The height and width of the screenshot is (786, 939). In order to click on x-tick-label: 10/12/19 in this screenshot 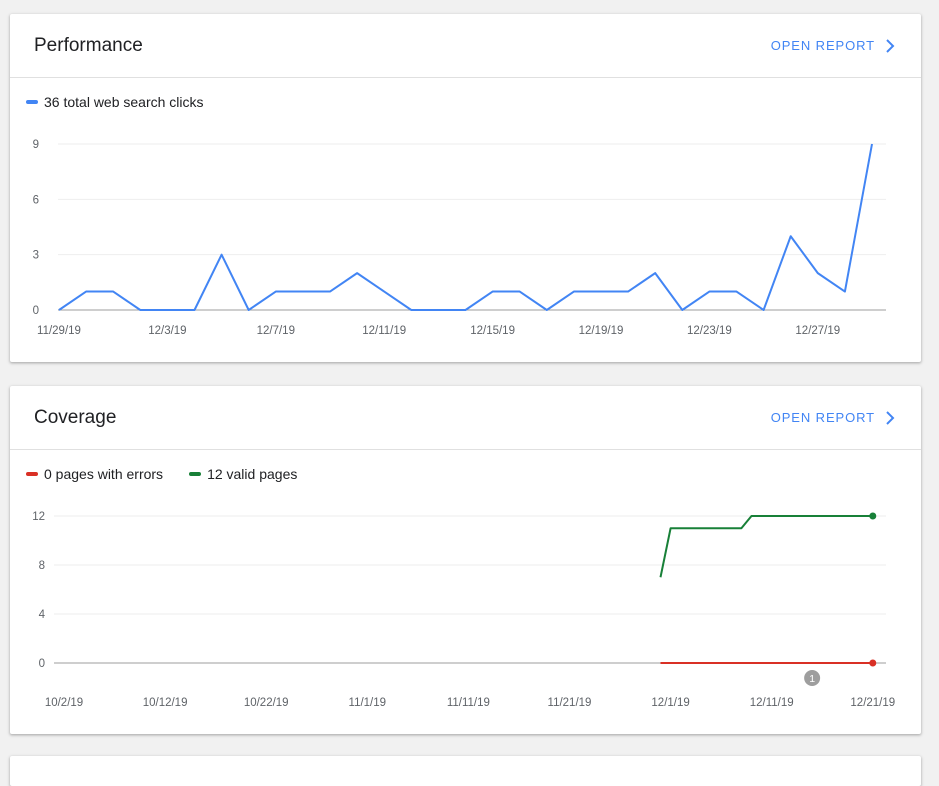, I will do `click(165, 703)`.